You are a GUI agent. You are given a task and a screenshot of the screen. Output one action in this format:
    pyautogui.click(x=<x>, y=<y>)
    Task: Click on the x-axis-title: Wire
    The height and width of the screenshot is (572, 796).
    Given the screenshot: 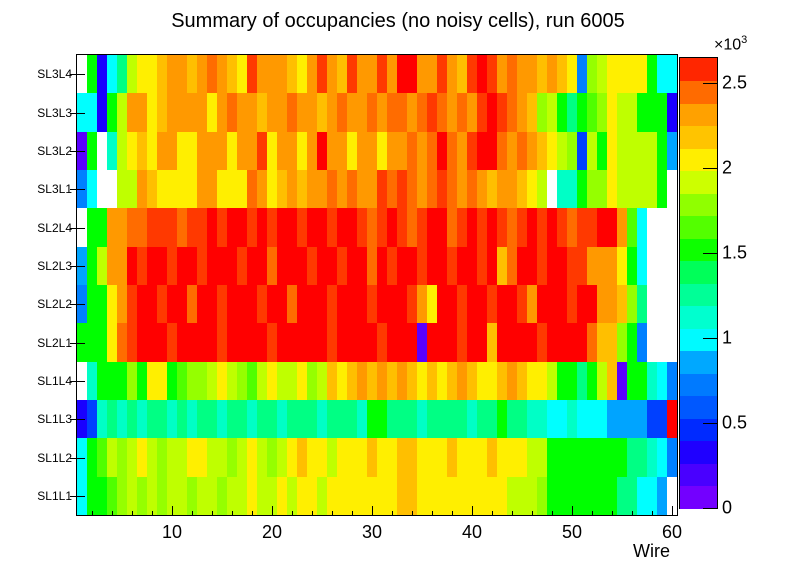 What is the action you would take?
    pyautogui.click(x=651, y=551)
    